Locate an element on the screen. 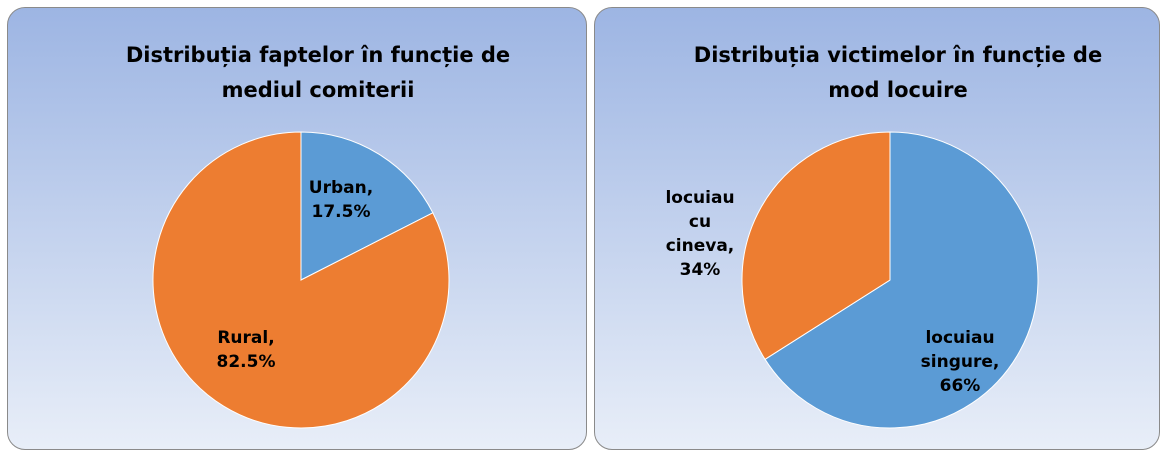  data-label: Rural, 82.5% is located at coordinates (246, 350).